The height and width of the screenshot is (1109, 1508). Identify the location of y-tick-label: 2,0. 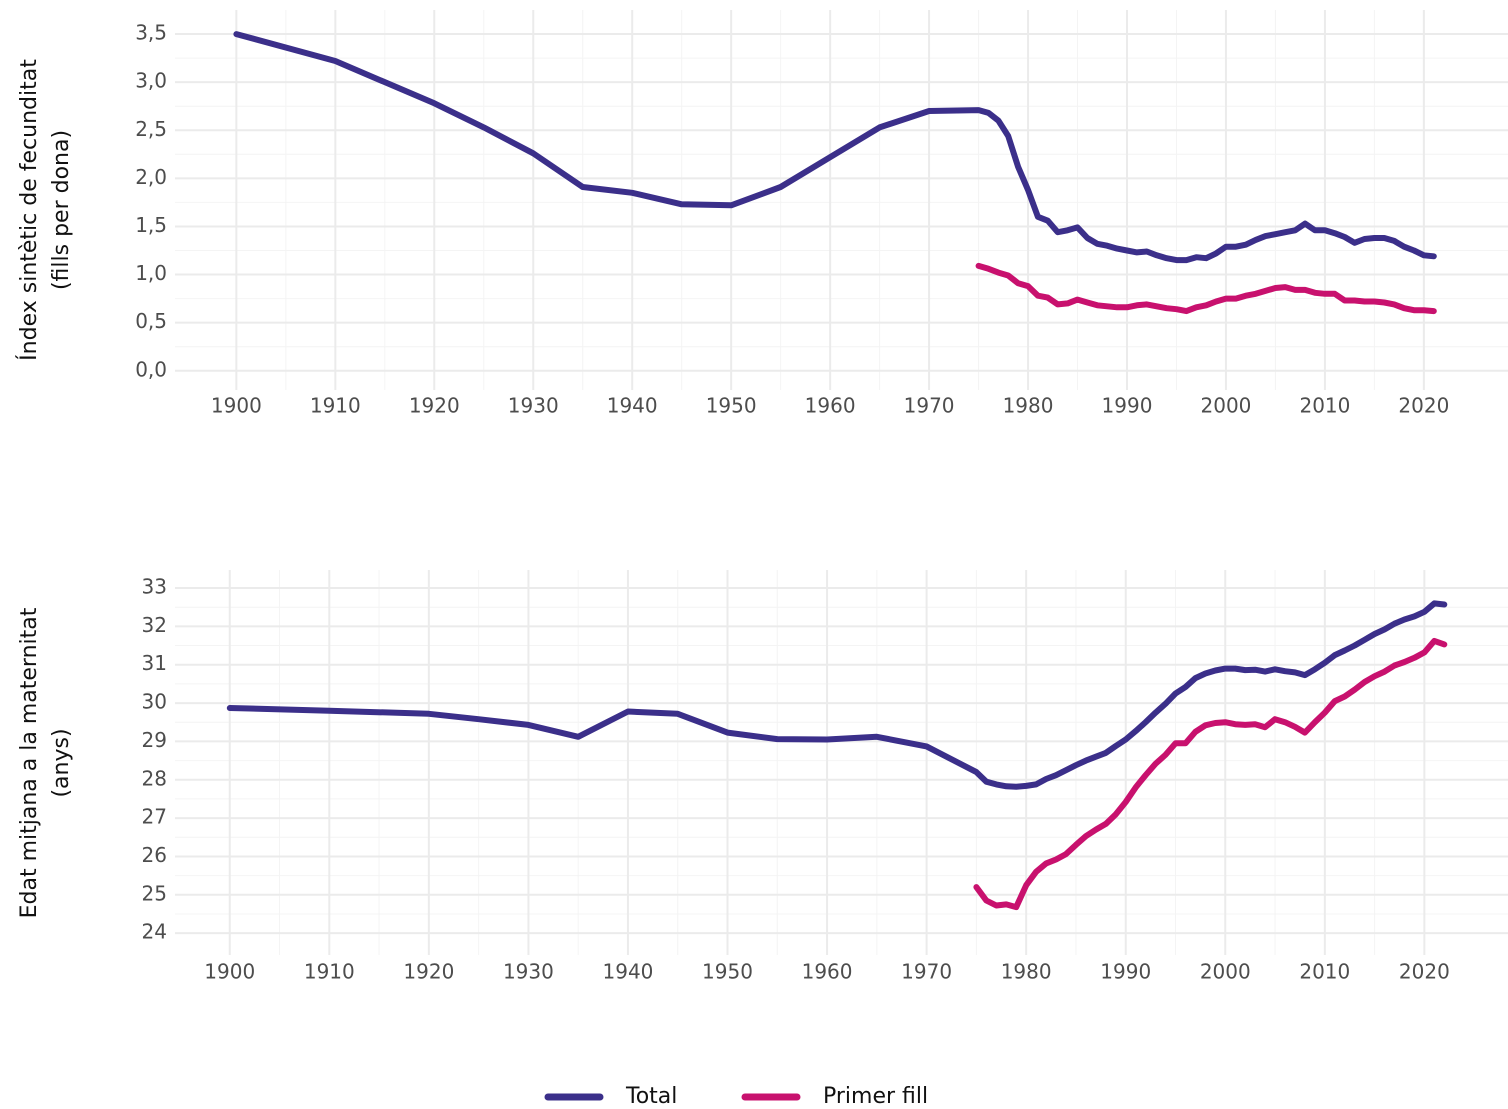
(151, 177).